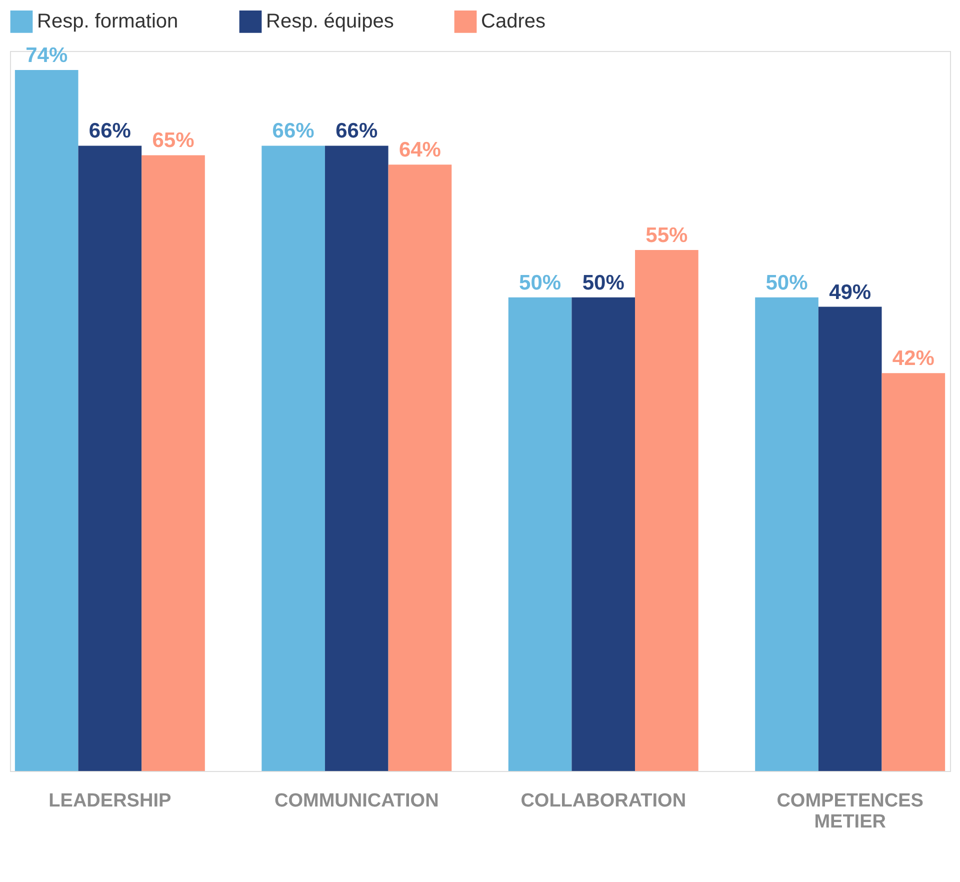 This screenshot has height=882, width=960. What do you see at coordinates (356, 801) in the screenshot?
I see `x-tick-label: COMMUNICATION` at bounding box center [356, 801].